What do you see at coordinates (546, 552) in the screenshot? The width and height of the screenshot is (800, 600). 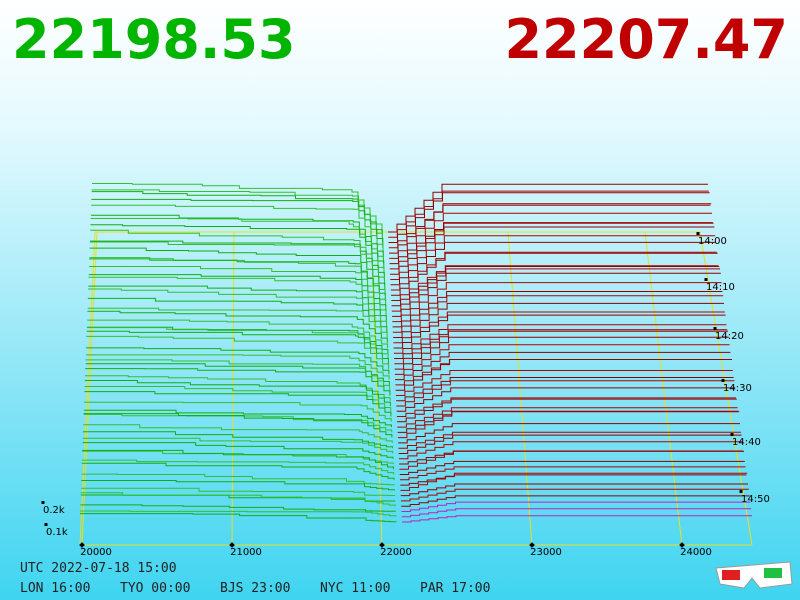 I see `price-tick-label: 23000` at bounding box center [546, 552].